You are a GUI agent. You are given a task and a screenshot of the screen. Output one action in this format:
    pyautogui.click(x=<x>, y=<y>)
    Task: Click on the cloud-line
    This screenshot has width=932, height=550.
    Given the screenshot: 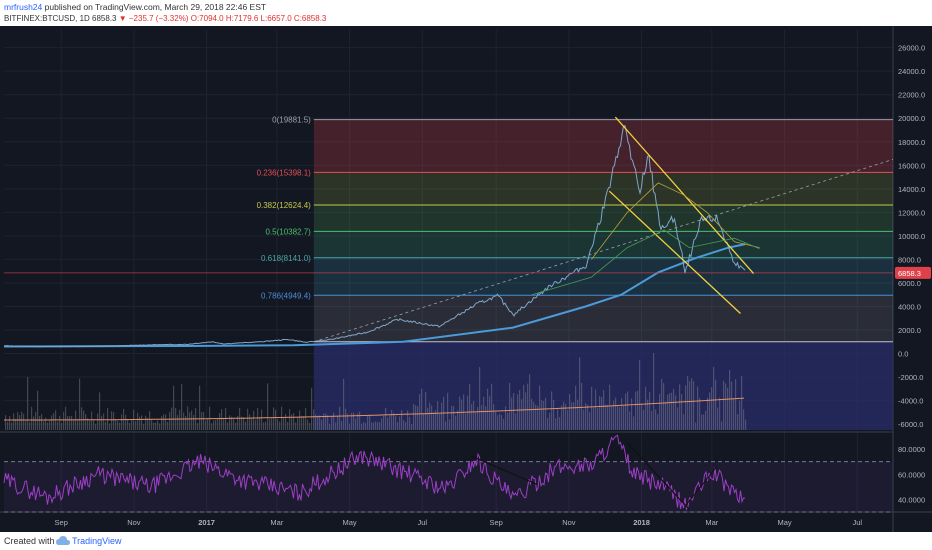 What is the action you would take?
    pyautogui.click(x=675, y=221)
    